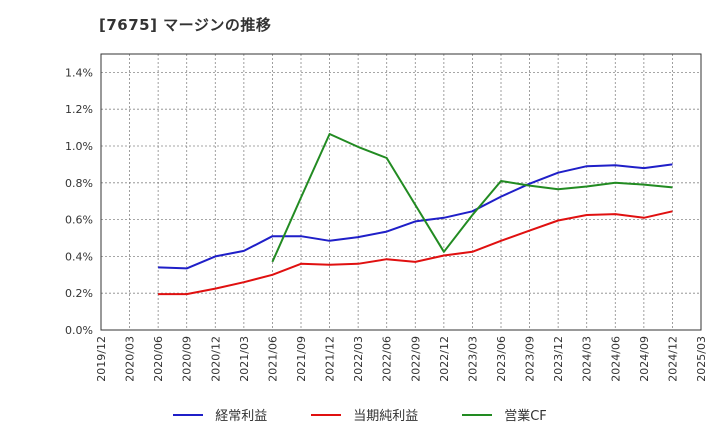 Image resolution: width=720 pixels, height=440 pixels. What do you see at coordinates (185, 25) in the screenshot?
I see `chart-title: [7675] マージンの推移` at bounding box center [185, 25].